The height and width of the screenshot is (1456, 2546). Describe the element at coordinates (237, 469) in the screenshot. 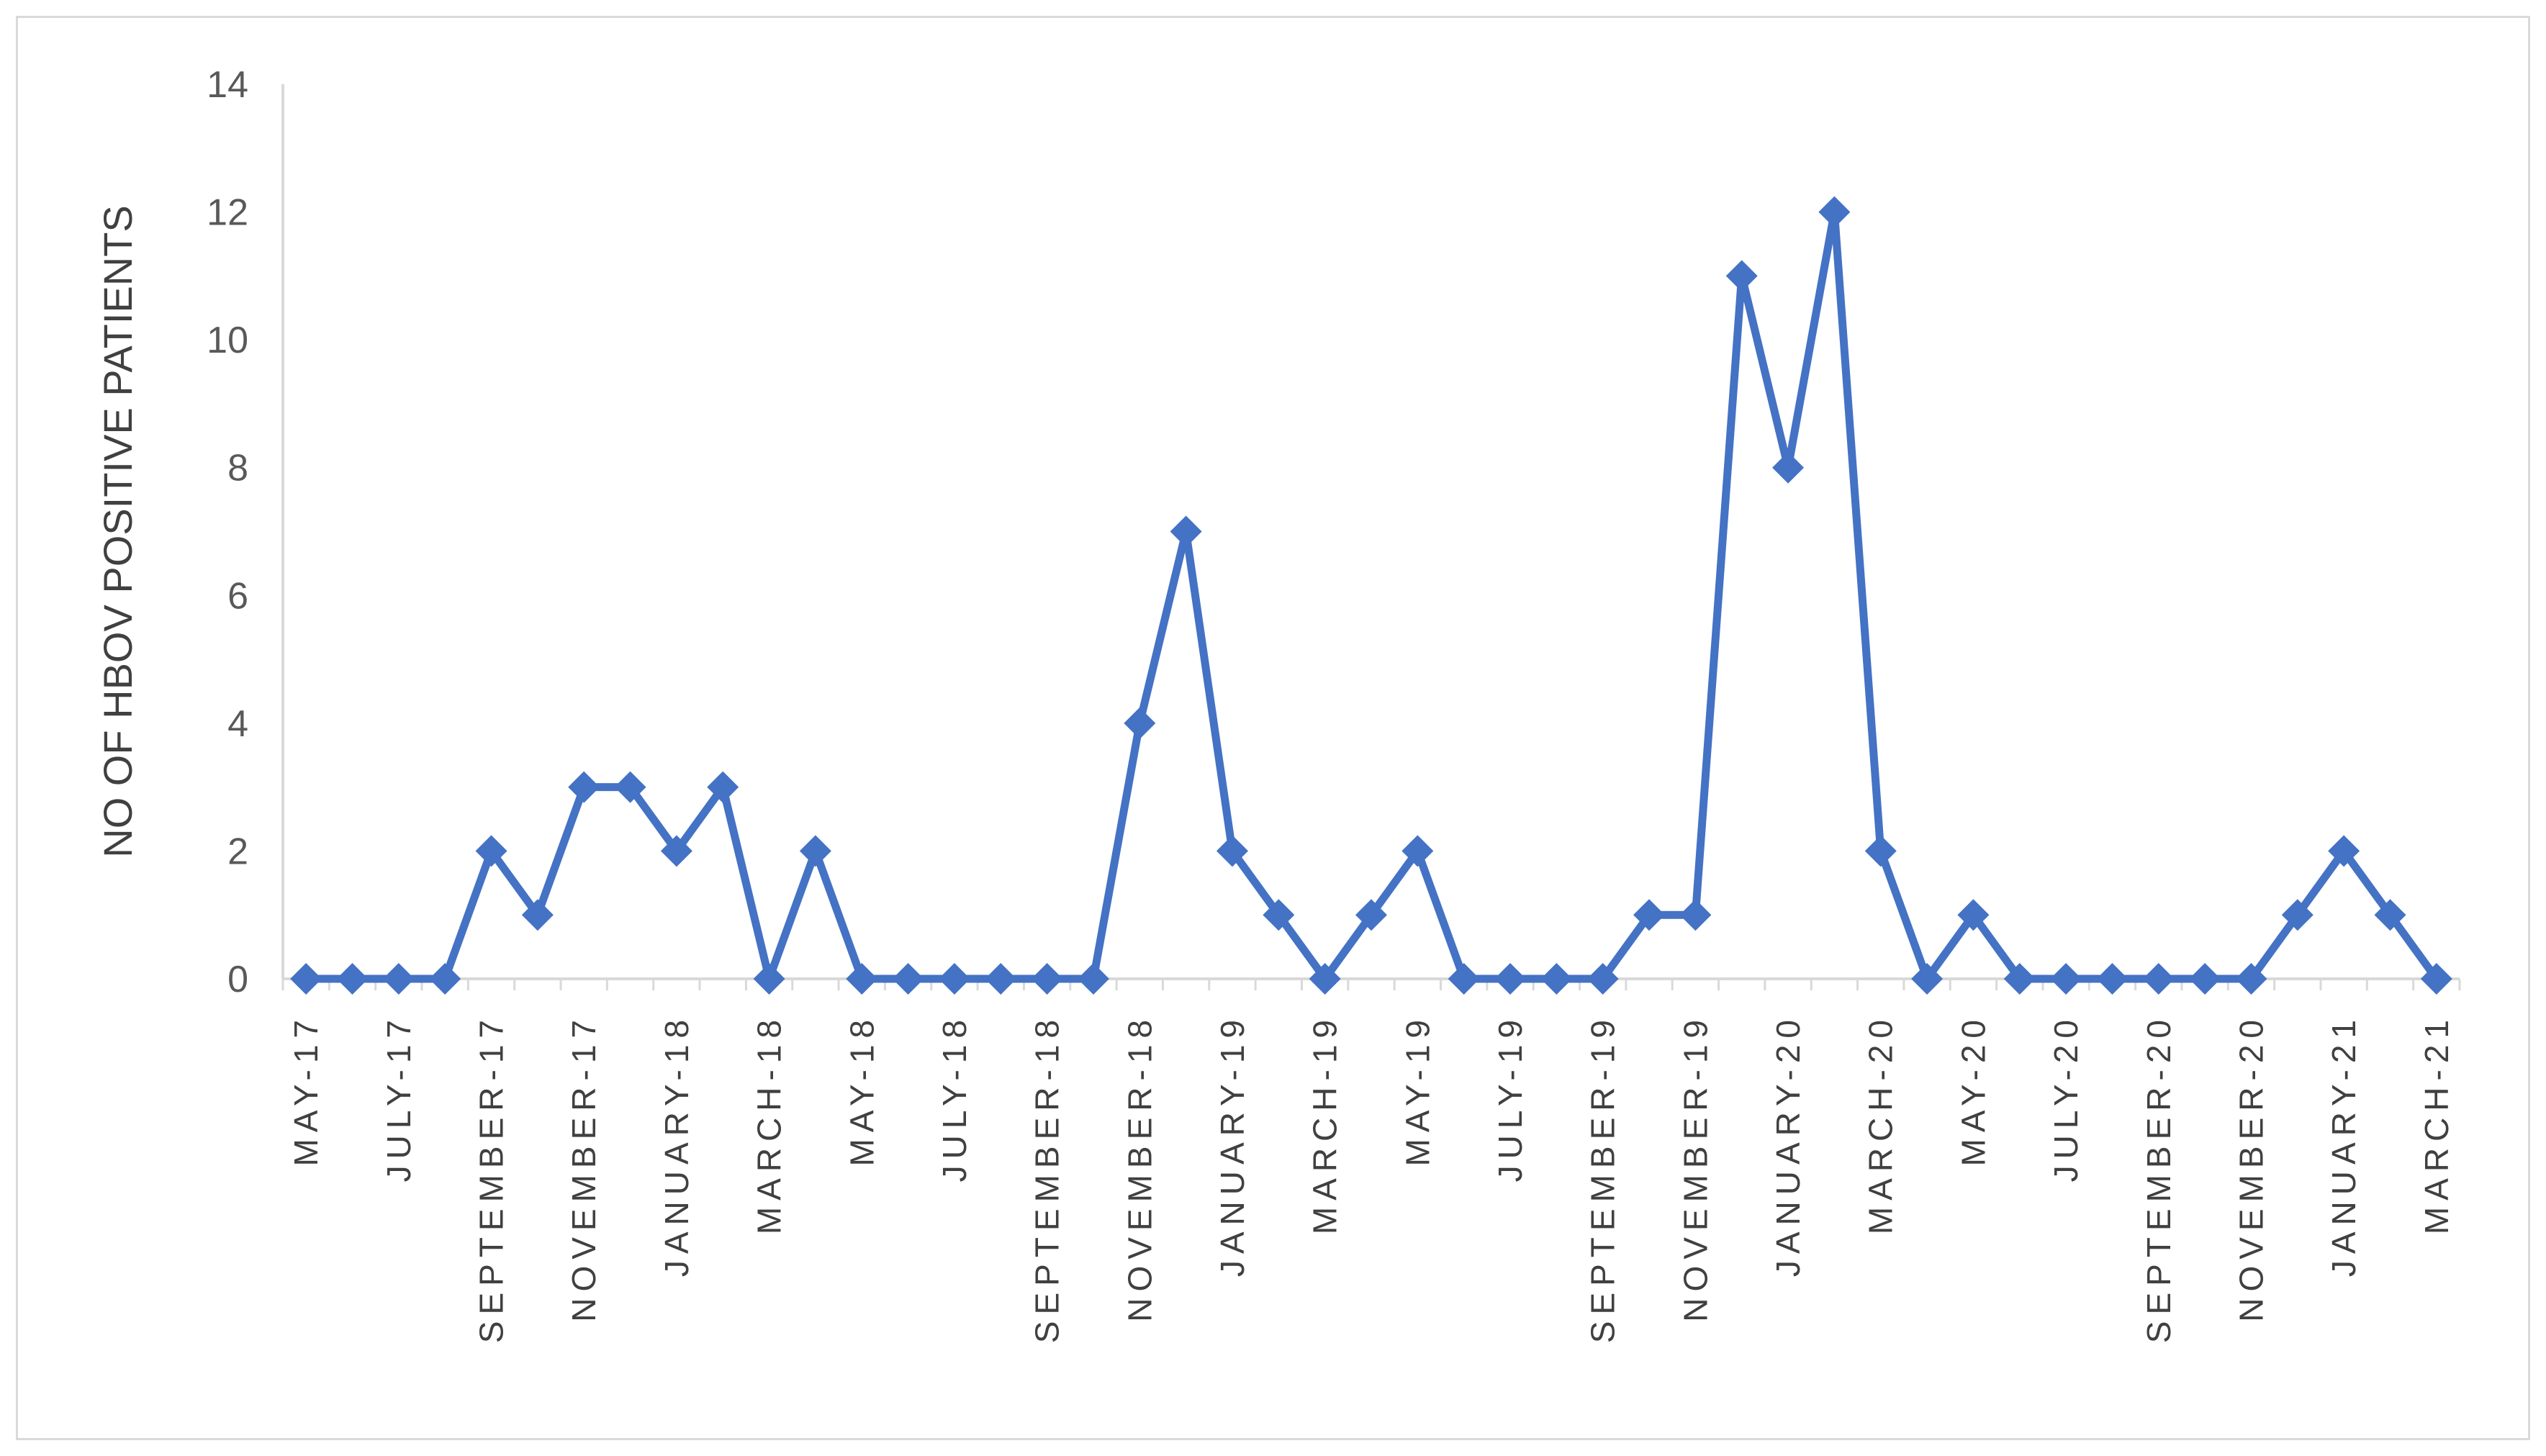

I see `y-tick-label: 8` at that location.